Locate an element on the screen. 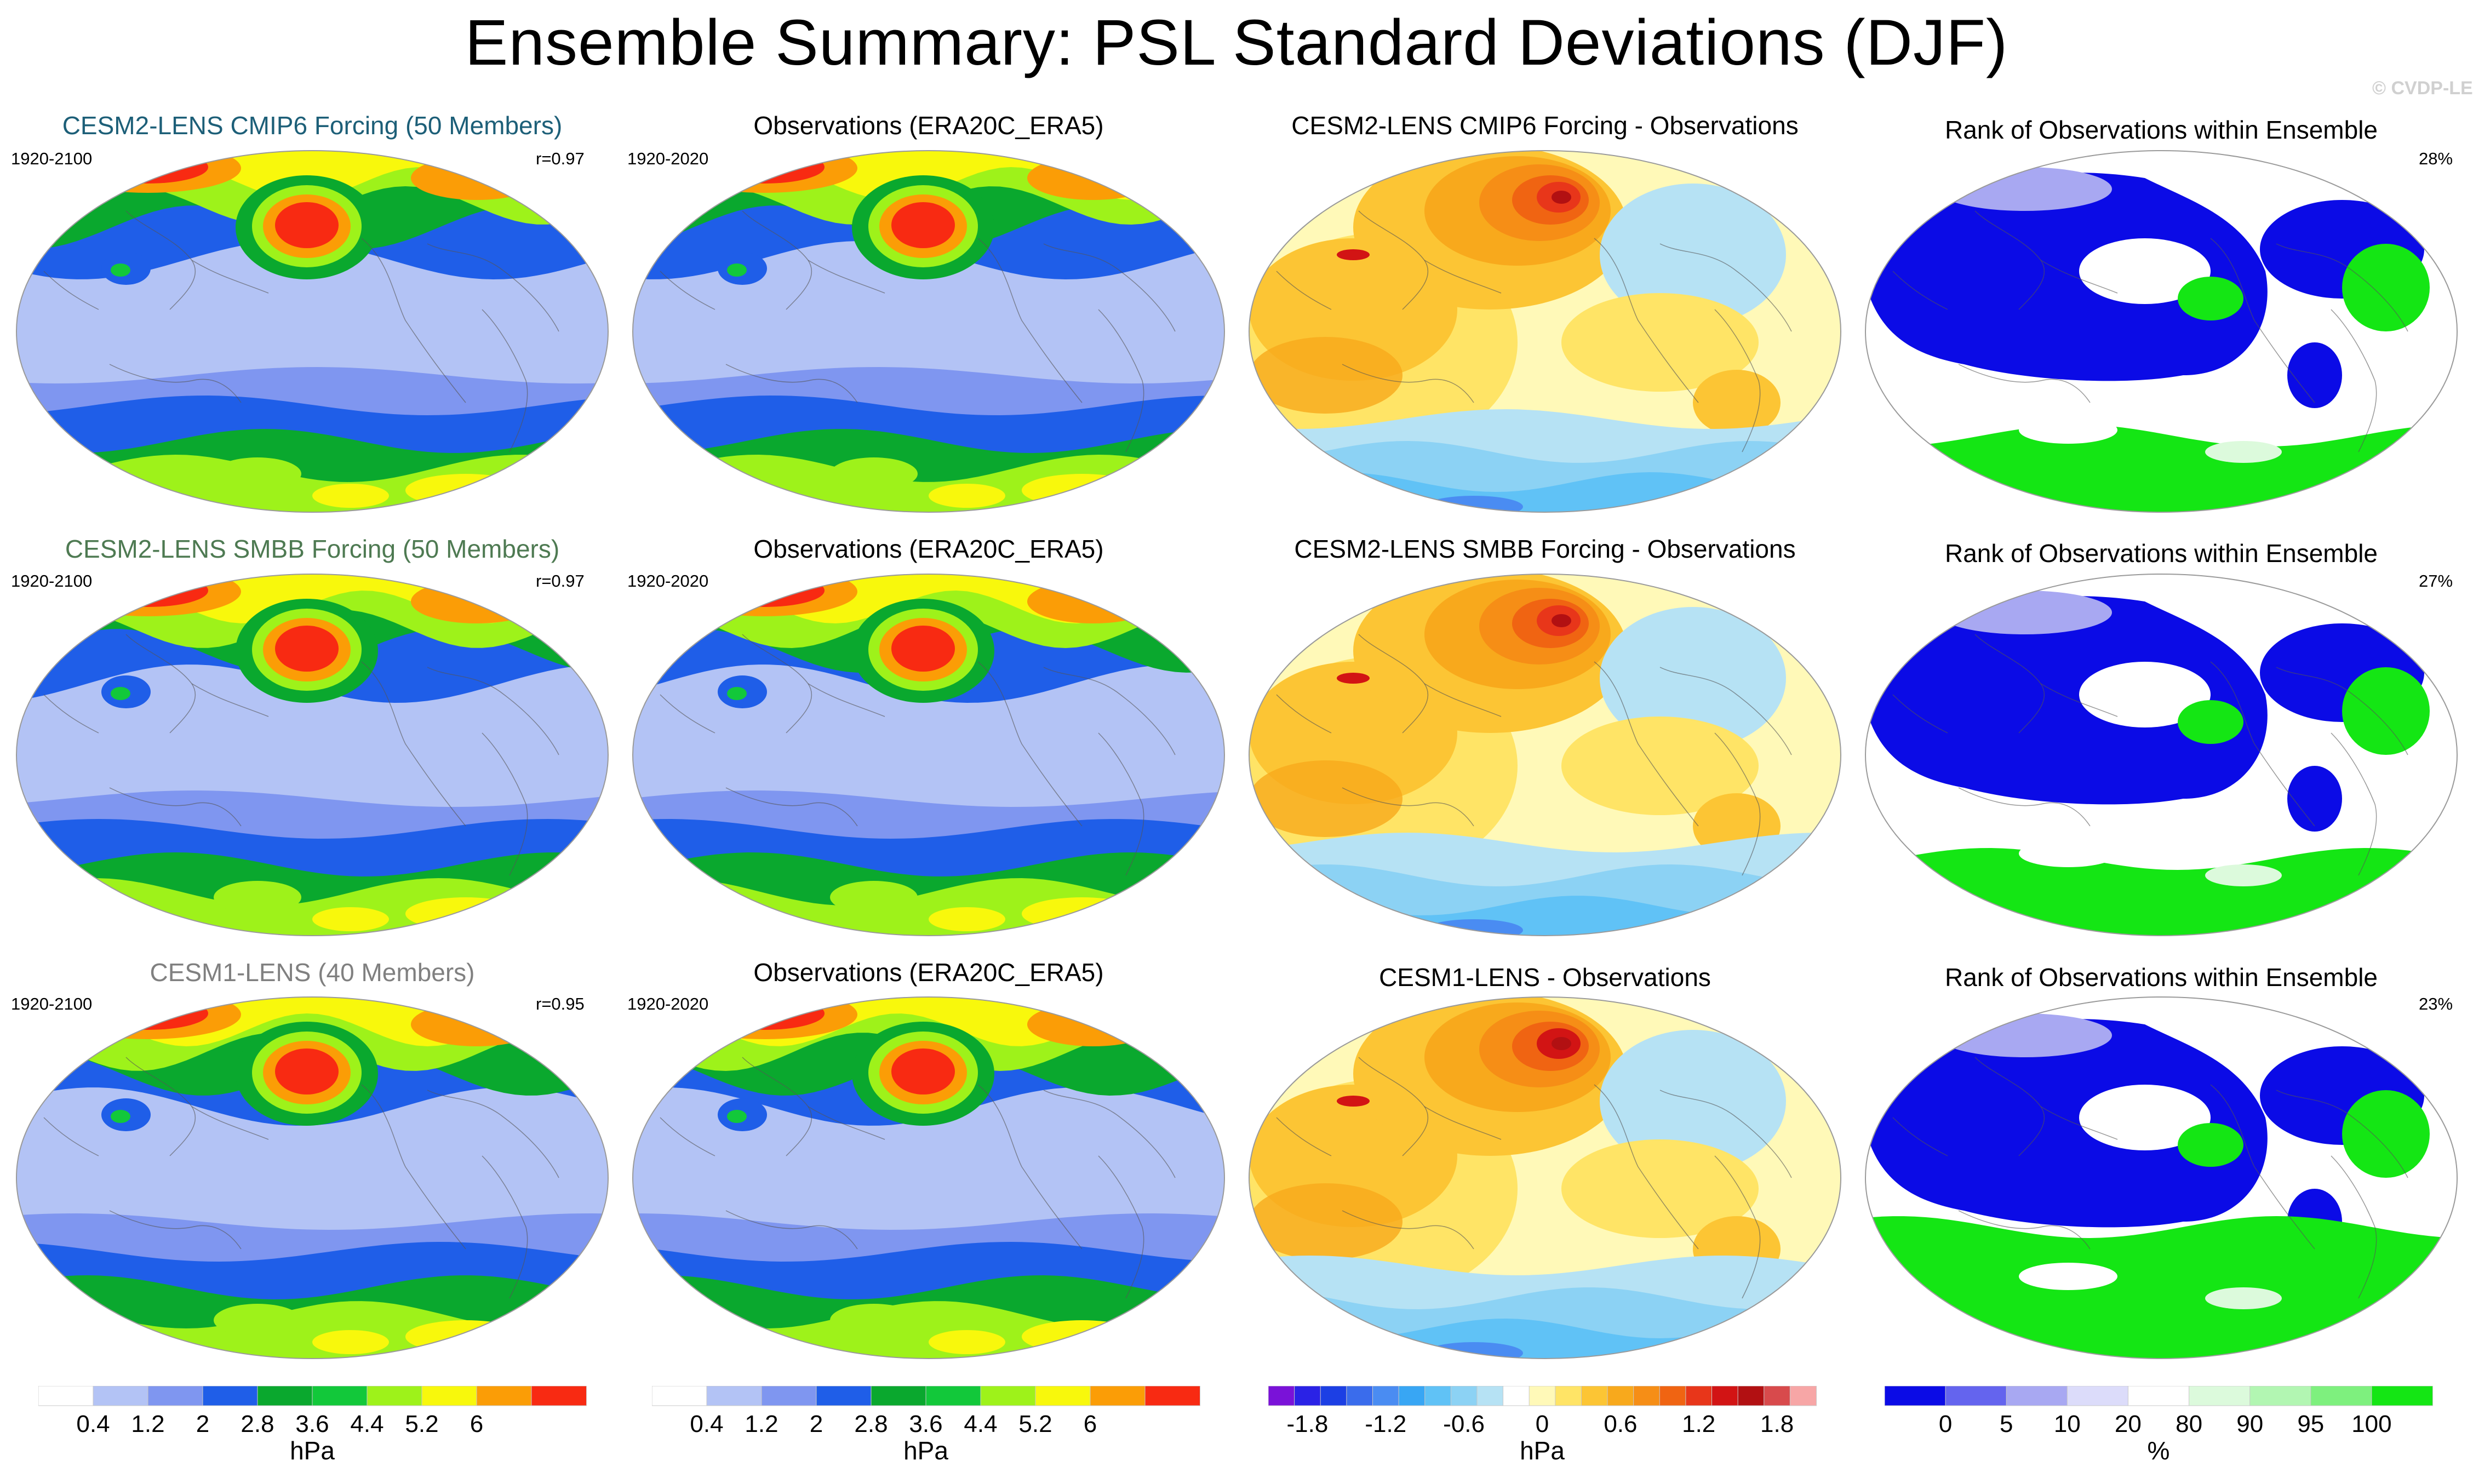  colorbar-tick-label: 10 is located at coordinates (2067, 1424).